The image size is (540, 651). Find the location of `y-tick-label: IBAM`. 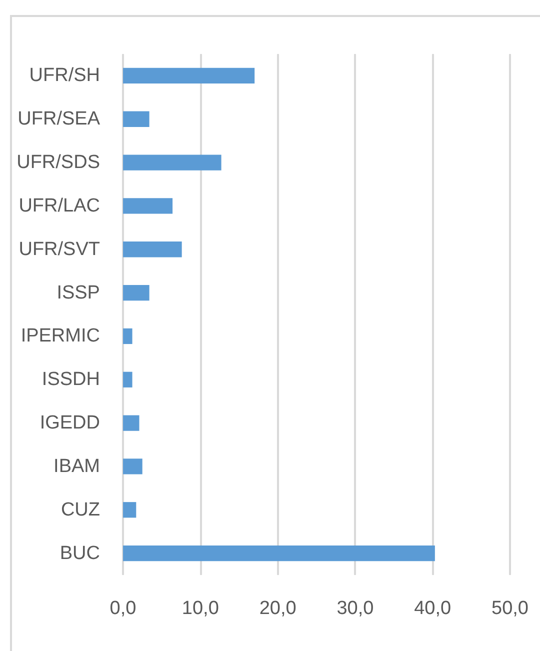

y-tick-label: IBAM is located at coordinates (77, 466).